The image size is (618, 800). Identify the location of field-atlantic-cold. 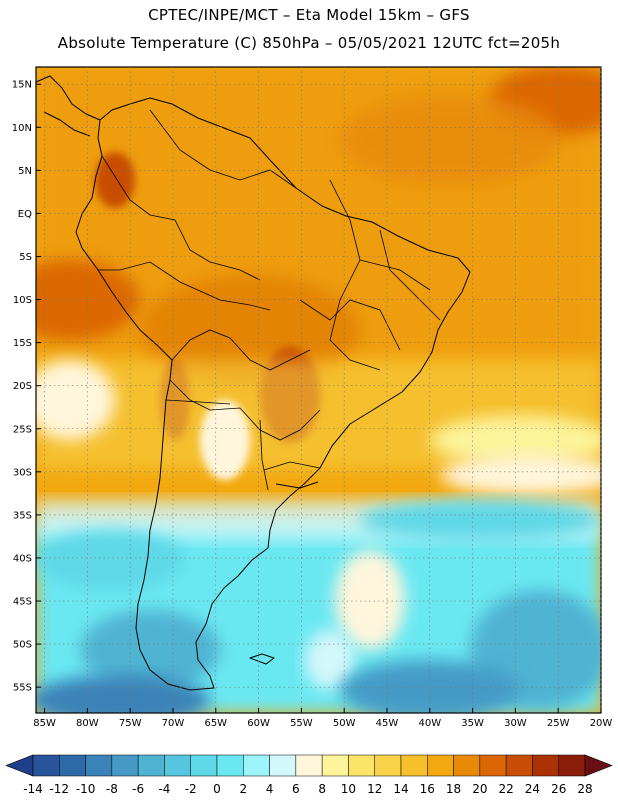
(480, 520).